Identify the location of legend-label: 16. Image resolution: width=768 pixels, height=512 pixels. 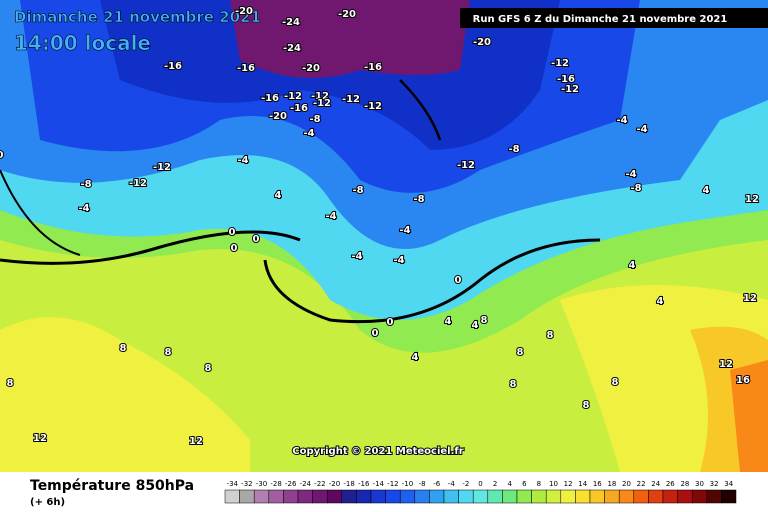
(597, 484).